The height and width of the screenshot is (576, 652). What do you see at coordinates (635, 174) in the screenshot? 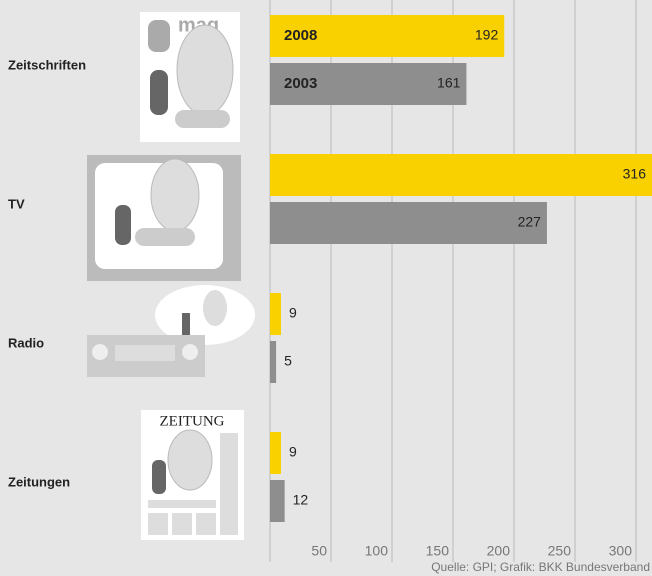
I see `value-label: 316` at bounding box center [635, 174].